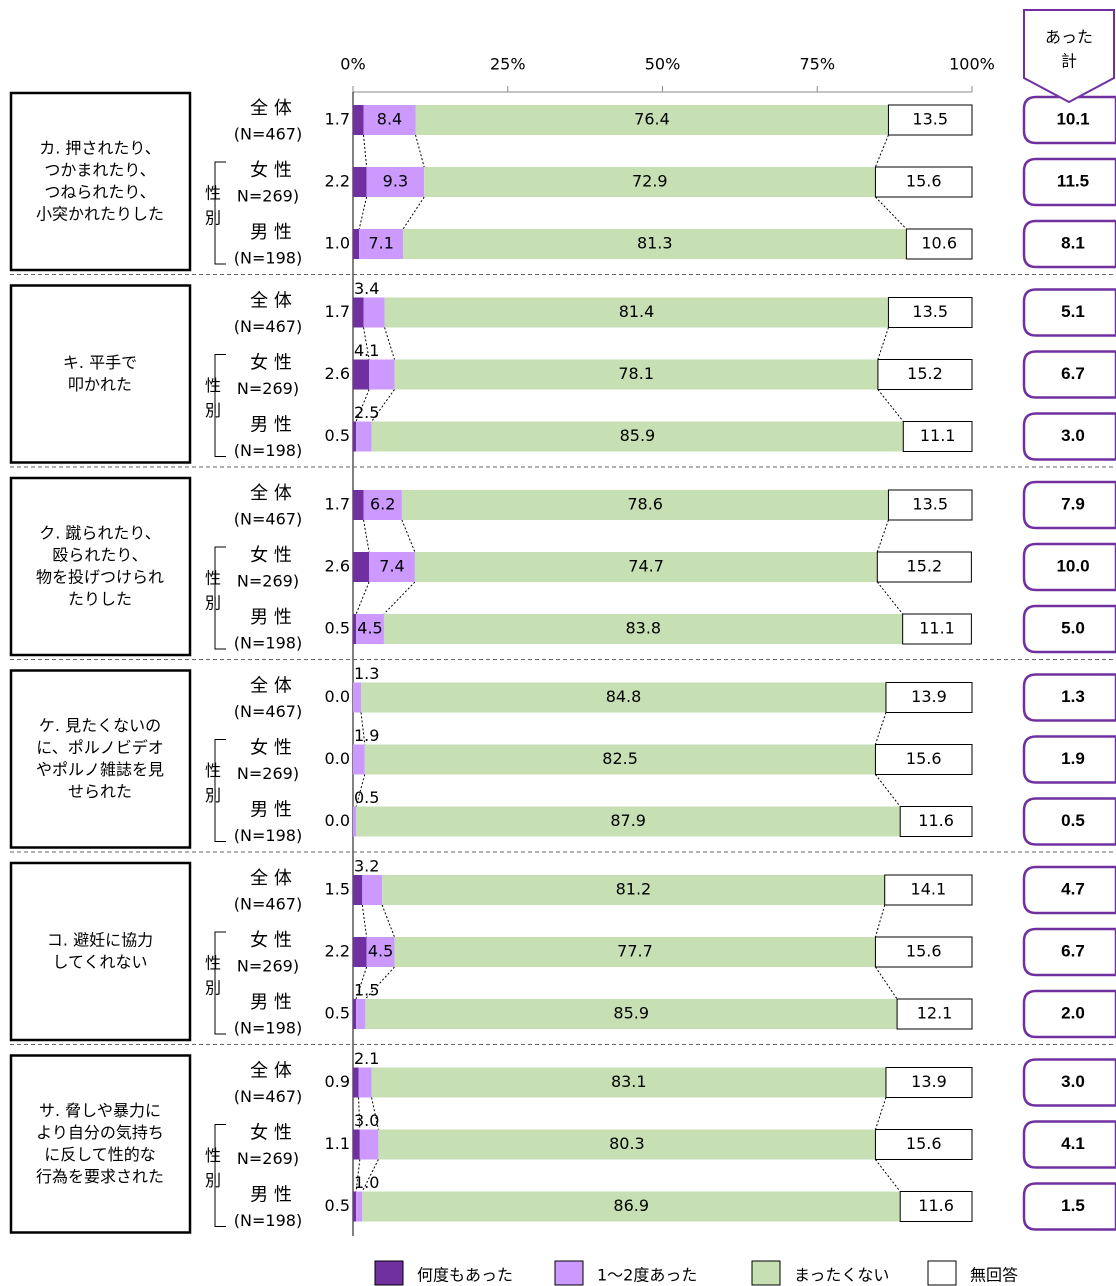 The width and height of the screenshot is (1116, 1286). What do you see at coordinates (1073, 758) in the screenshot?
I see `total-label: 1.9` at bounding box center [1073, 758].